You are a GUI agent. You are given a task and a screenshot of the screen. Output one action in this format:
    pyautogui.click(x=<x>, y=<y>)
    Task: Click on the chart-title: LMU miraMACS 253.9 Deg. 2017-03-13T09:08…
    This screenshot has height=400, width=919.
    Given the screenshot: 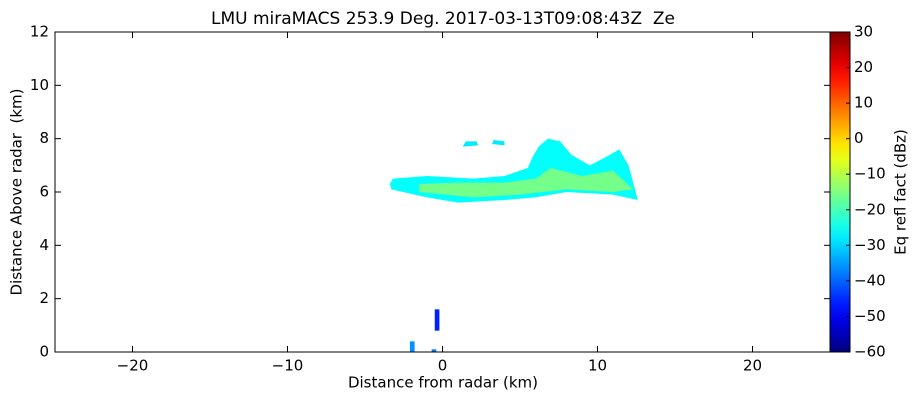 What is the action you would take?
    pyautogui.click(x=443, y=19)
    